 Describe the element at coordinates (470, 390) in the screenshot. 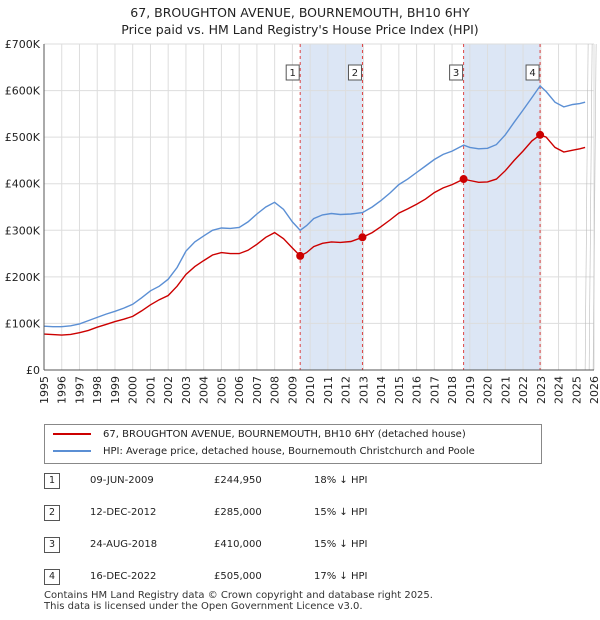

I see `x-tick-label: 2019` at that location.